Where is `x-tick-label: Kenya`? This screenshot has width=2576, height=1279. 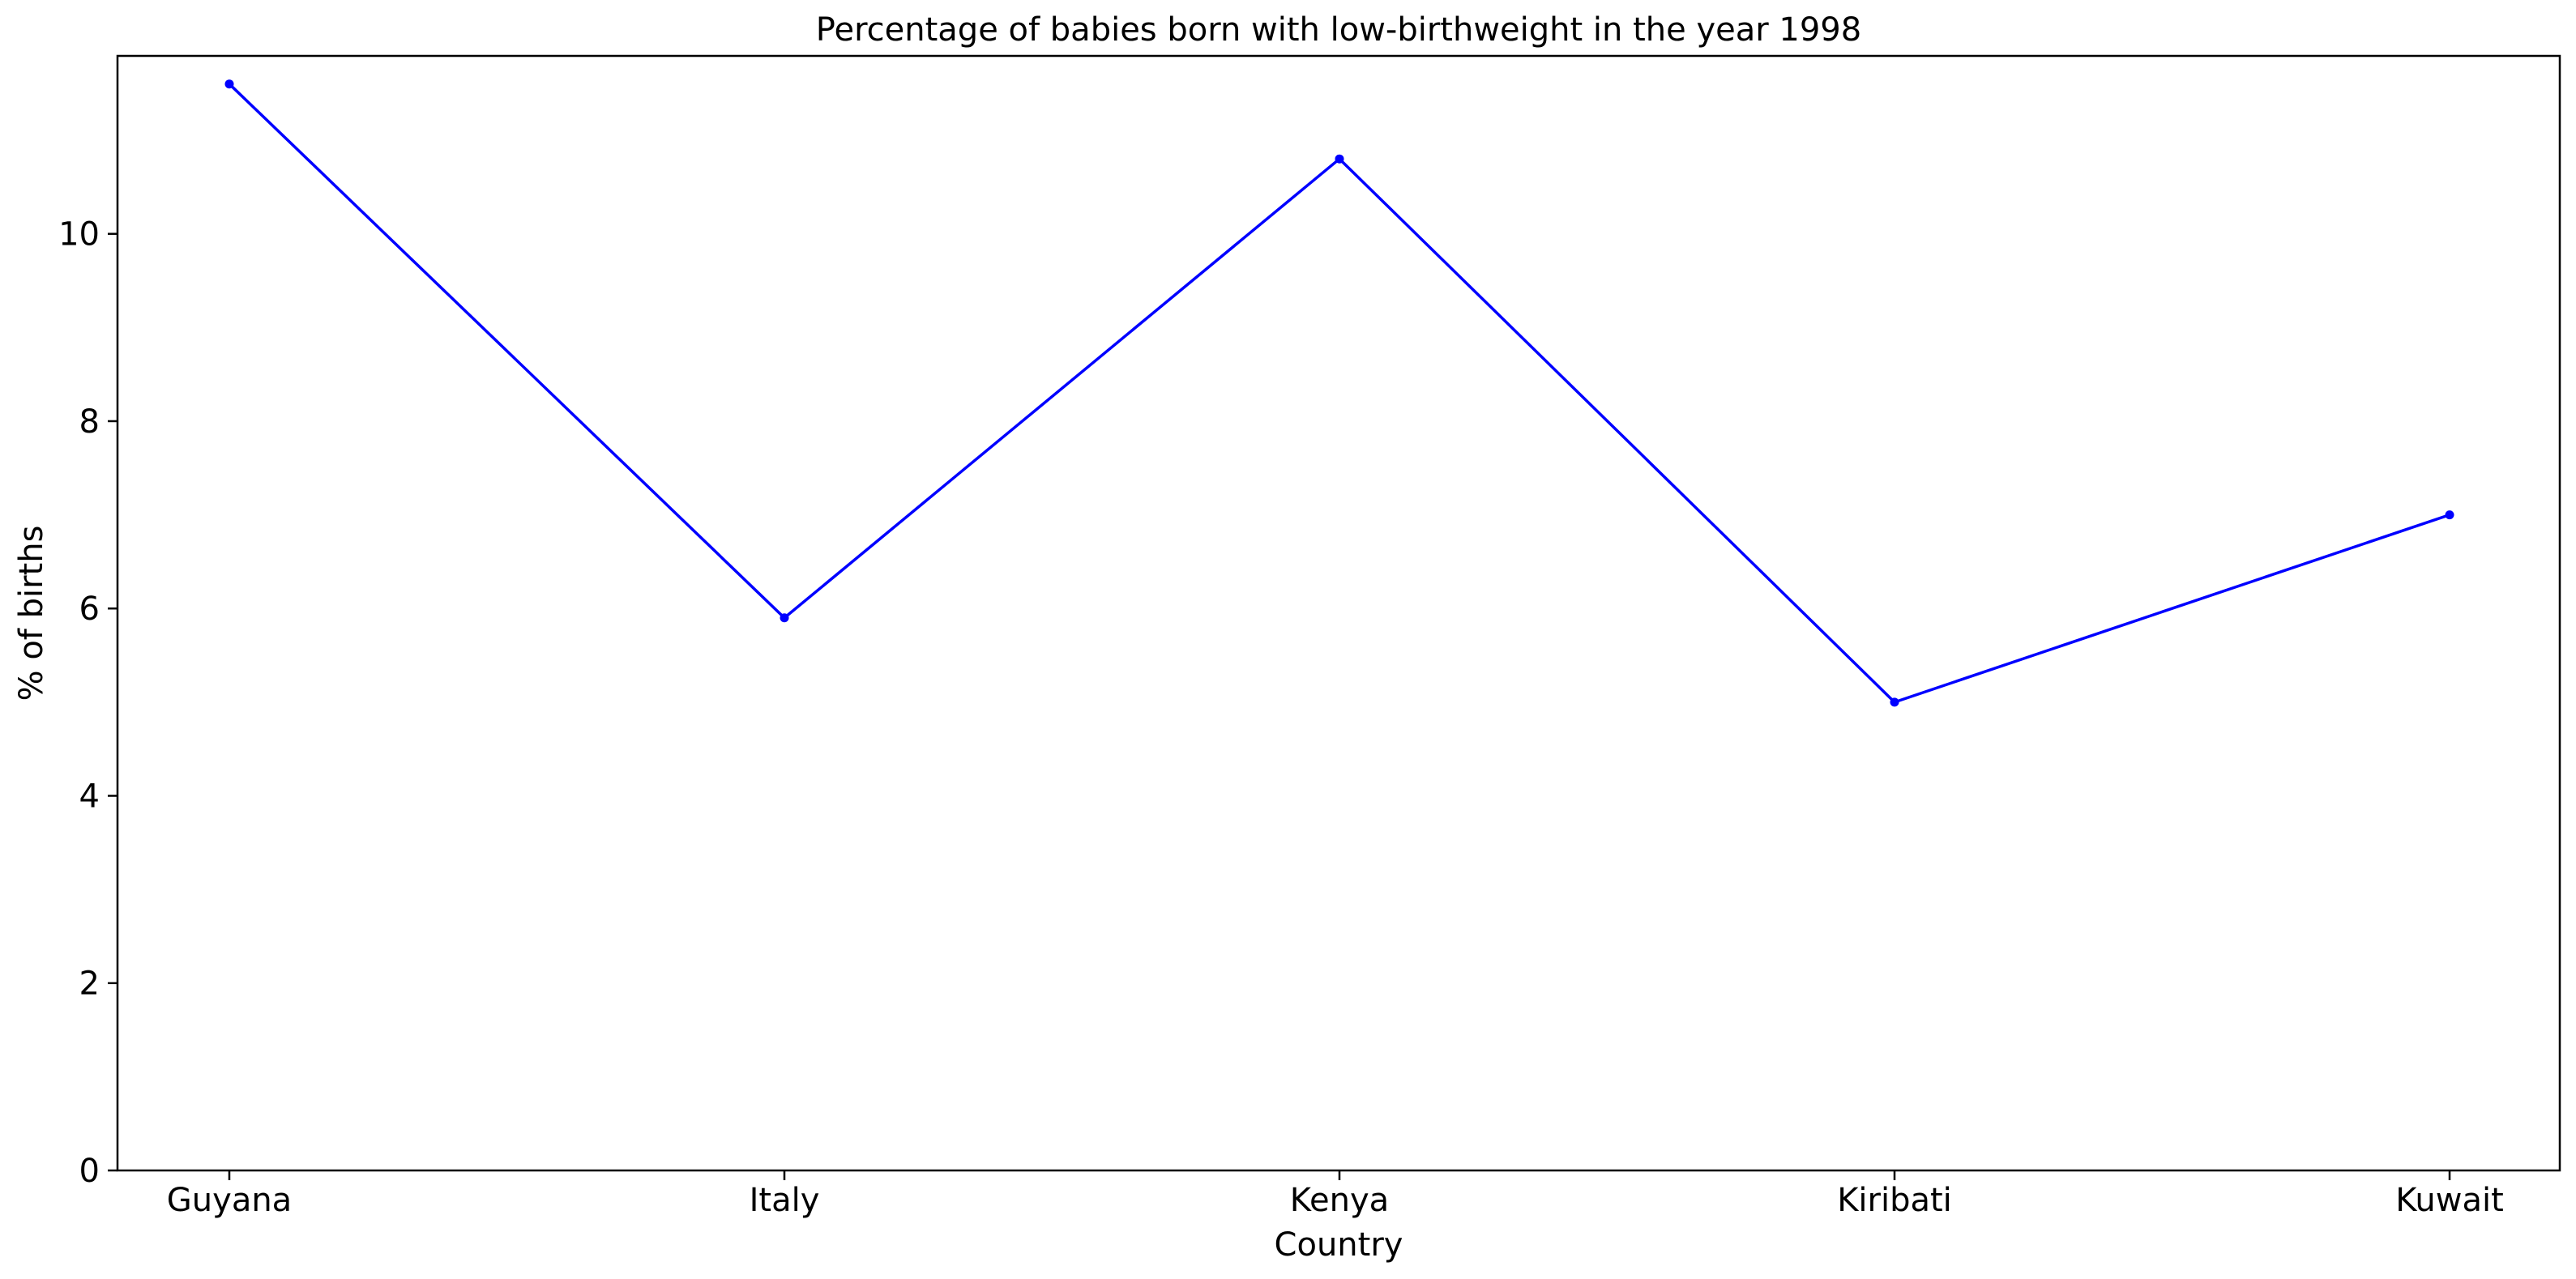
x-tick-label: Kenya is located at coordinates (1339, 1200).